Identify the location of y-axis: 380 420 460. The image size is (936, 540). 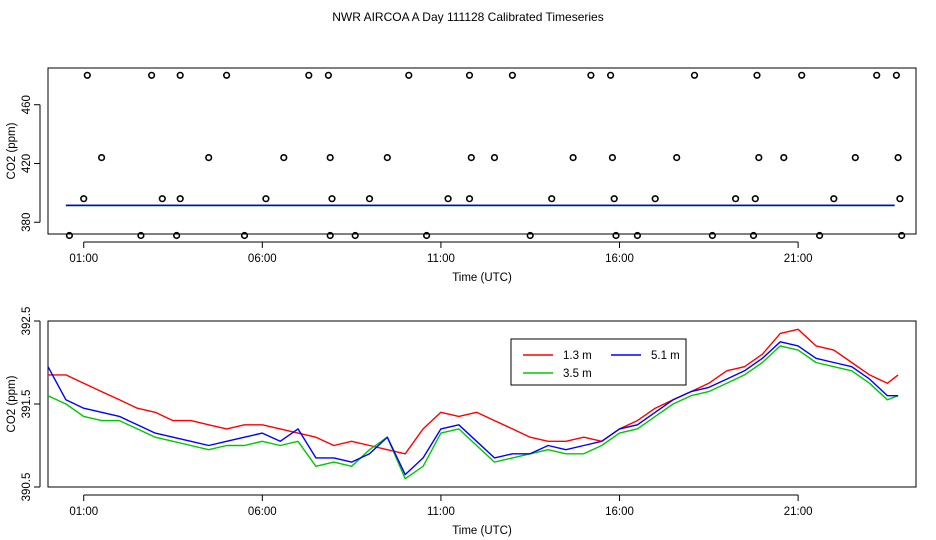
(31, 163).